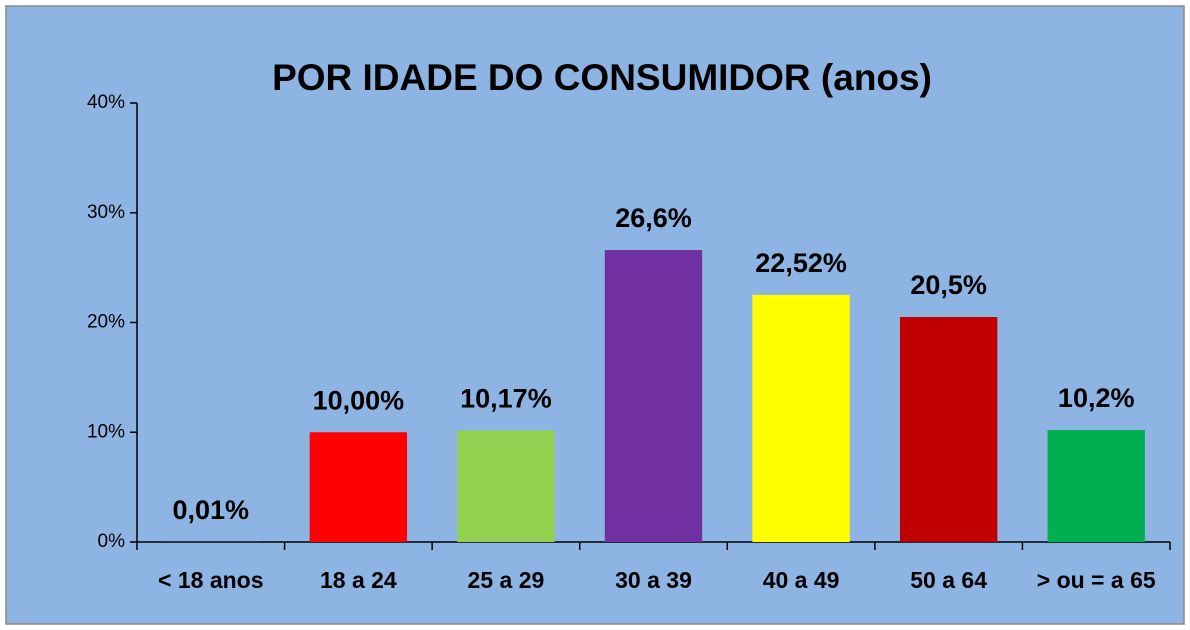  Describe the element at coordinates (948, 580) in the screenshot. I see `x-tick-label: 50 a 64` at that location.